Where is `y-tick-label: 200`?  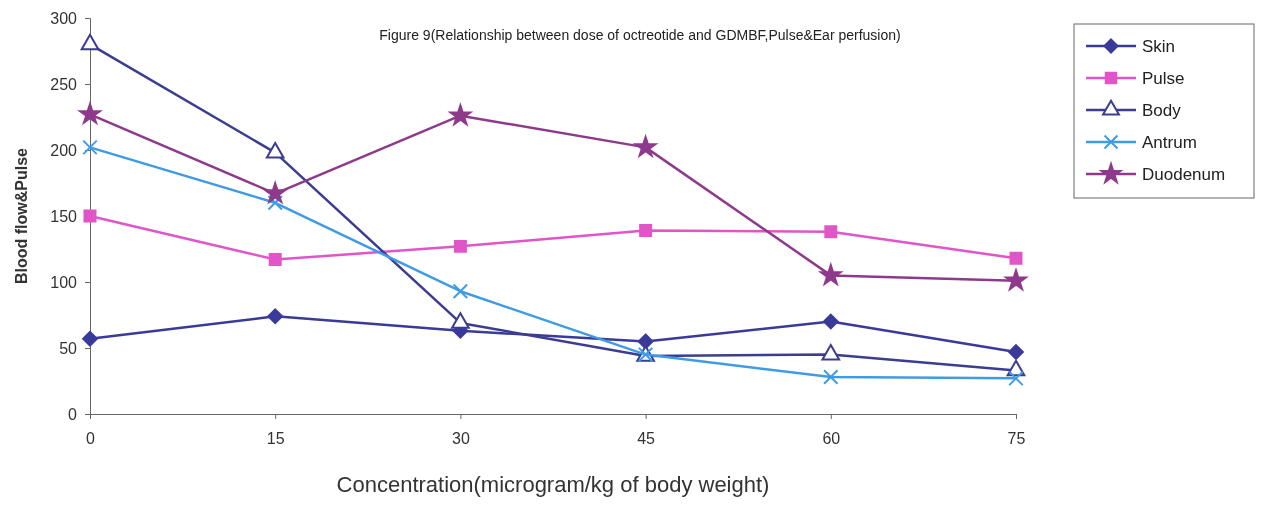 y-tick-label: 200 is located at coordinates (64, 150).